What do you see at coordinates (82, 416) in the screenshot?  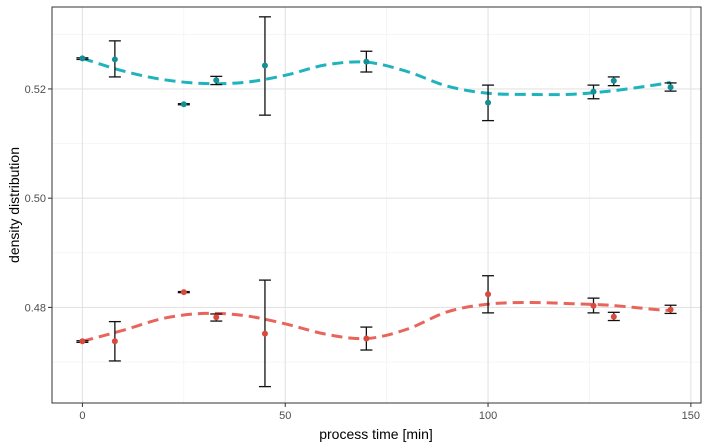 I see `x-tick-label: 0` at bounding box center [82, 416].